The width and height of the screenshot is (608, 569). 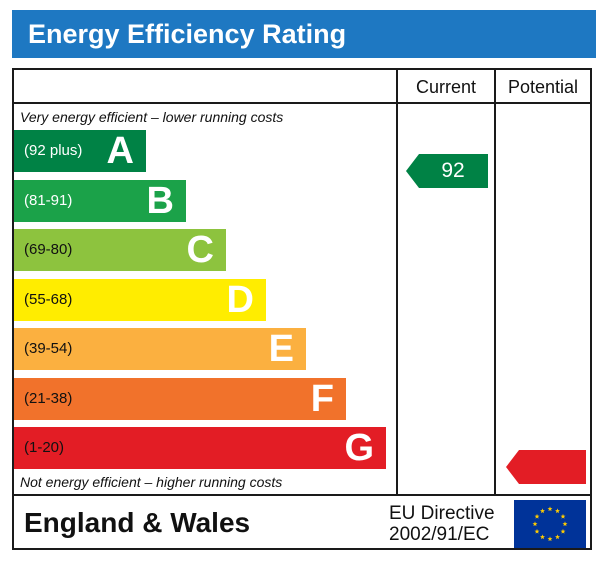 I want to click on potential-rating-arrow, so click(x=546, y=467).